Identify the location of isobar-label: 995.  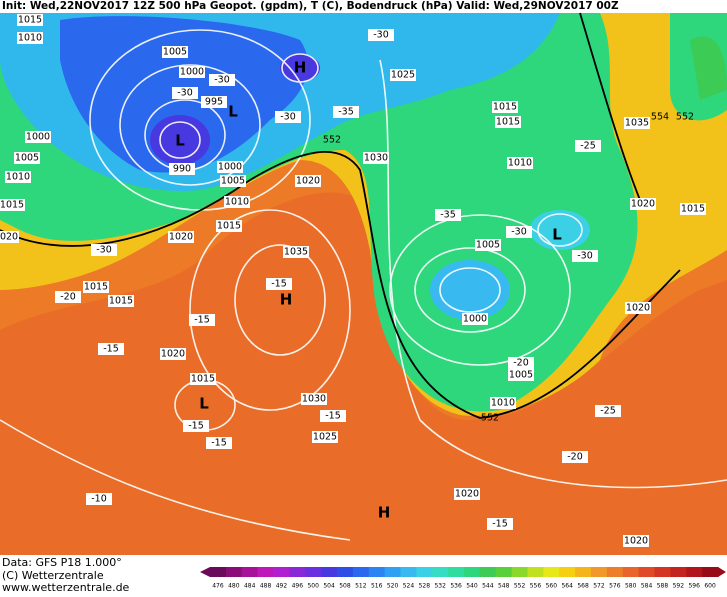
(214, 102).